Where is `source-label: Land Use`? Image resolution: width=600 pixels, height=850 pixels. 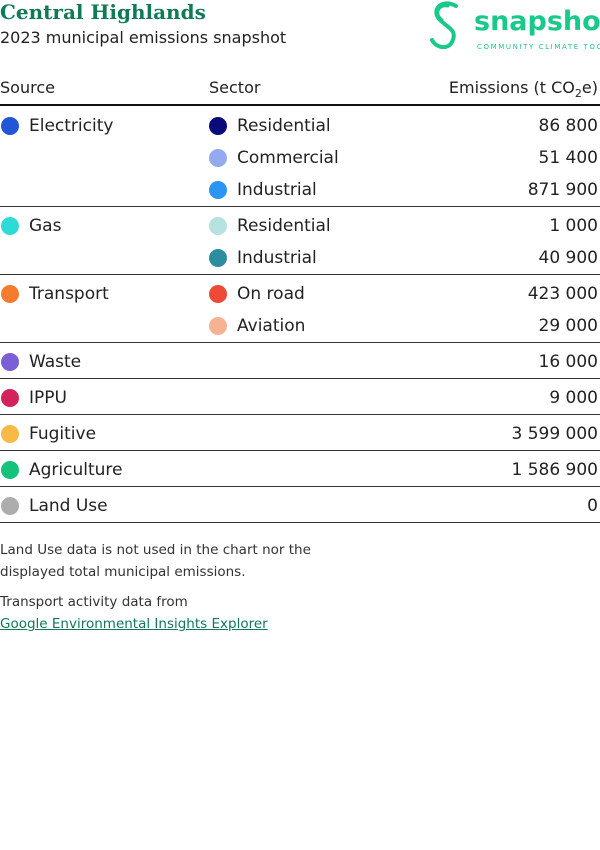 source-label: Land Use is located at coordinates (68, 506).